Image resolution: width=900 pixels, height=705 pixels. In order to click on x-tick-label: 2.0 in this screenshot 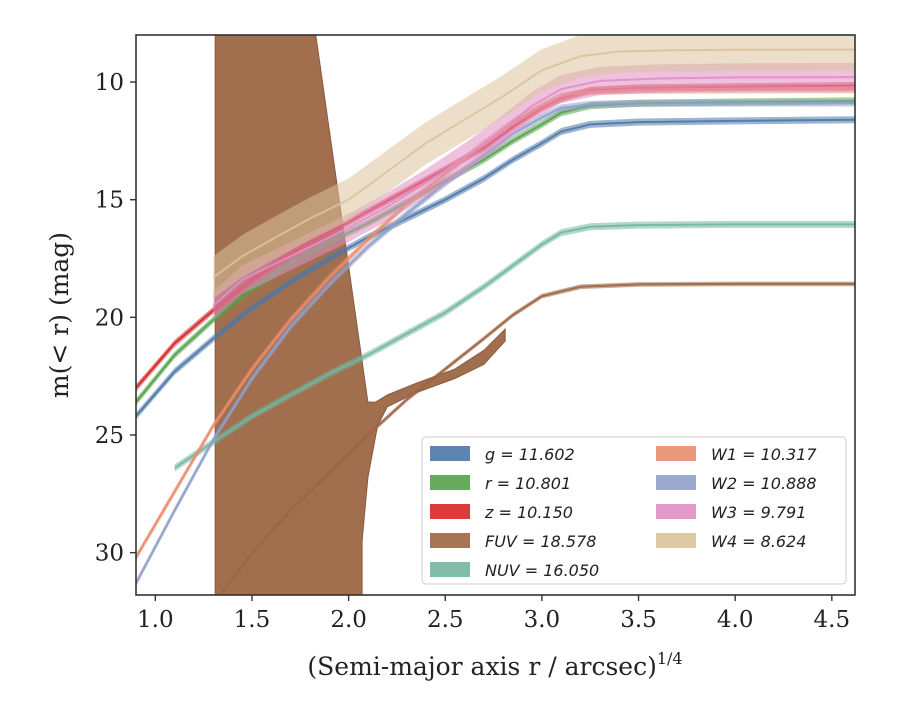, I will do `click(348, 620)`.